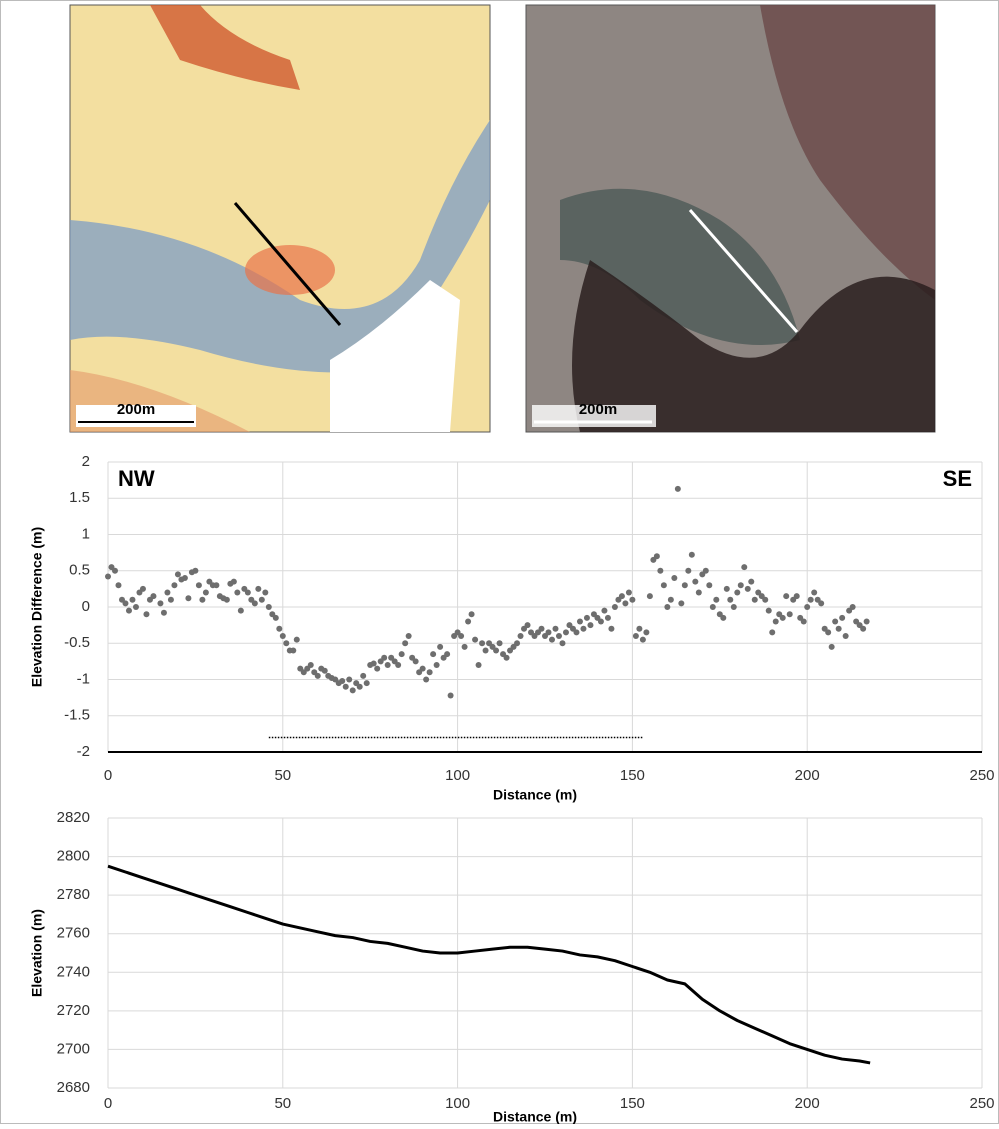  What do you see at coordinates (73, 1087) in the screenshot?
I see `y-tick-label: 2680` at bounding box center [73, 1087].